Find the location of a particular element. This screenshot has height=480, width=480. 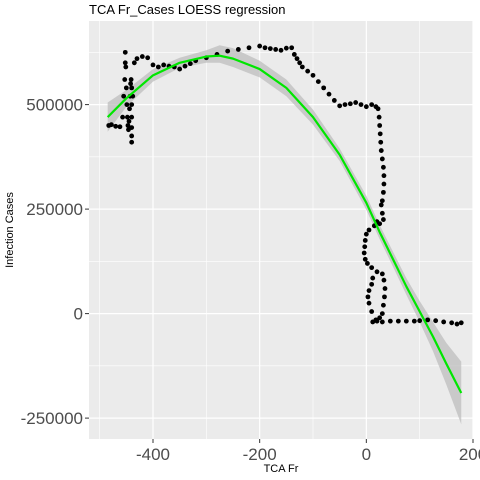

y-tick-label: 0 is located at coordinates (78, 314).